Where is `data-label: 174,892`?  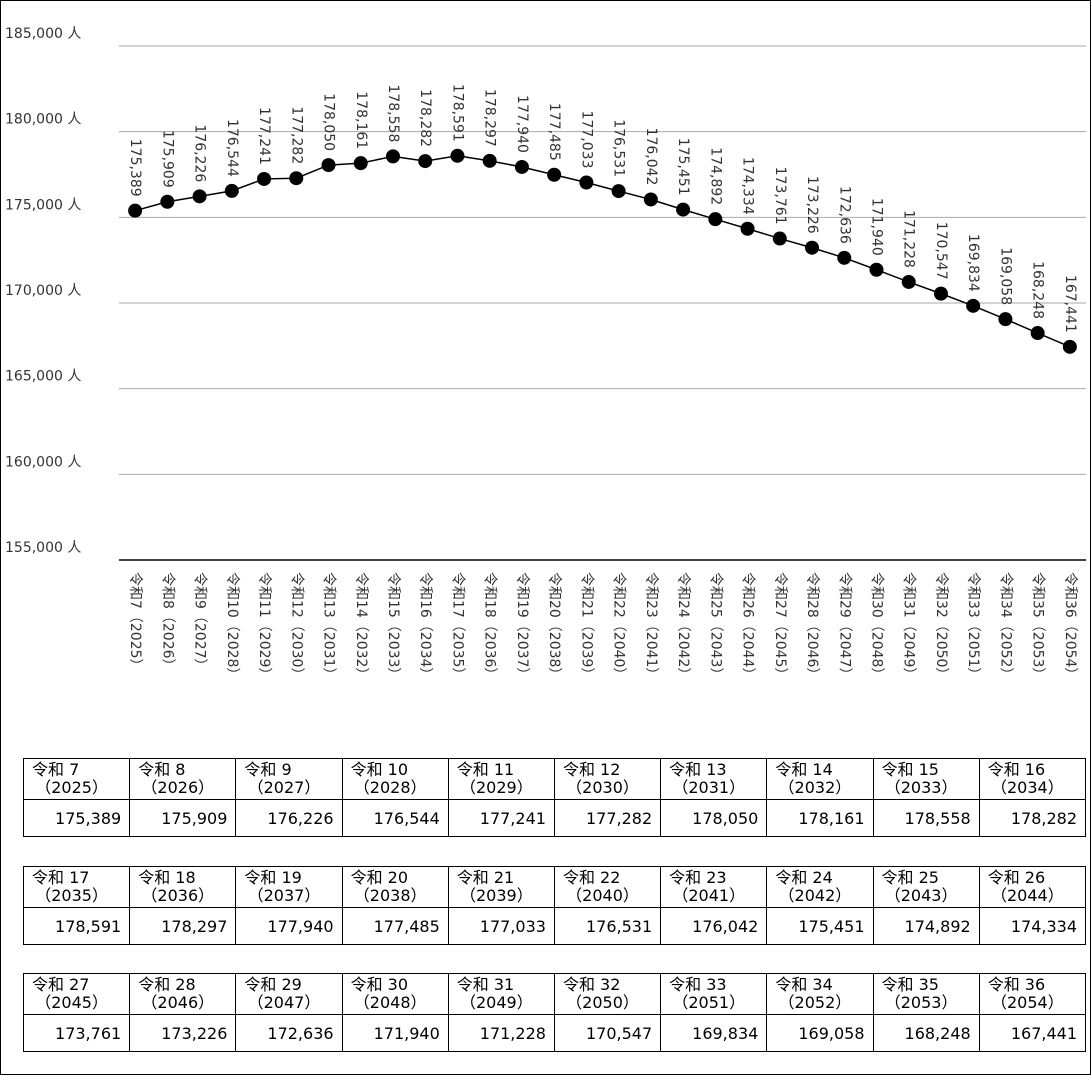
data-label: 174,892 is located at coordinates (715, 176).